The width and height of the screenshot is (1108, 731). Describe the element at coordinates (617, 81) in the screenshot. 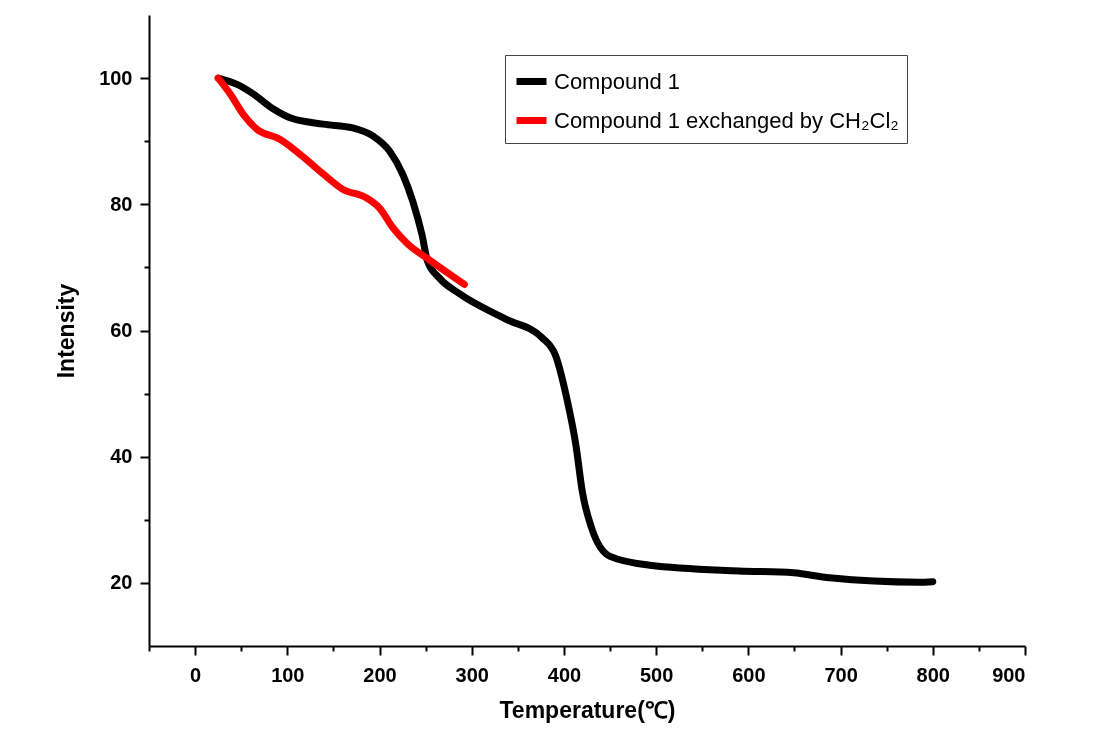

I see `legend-label: Compound 1` at that location.